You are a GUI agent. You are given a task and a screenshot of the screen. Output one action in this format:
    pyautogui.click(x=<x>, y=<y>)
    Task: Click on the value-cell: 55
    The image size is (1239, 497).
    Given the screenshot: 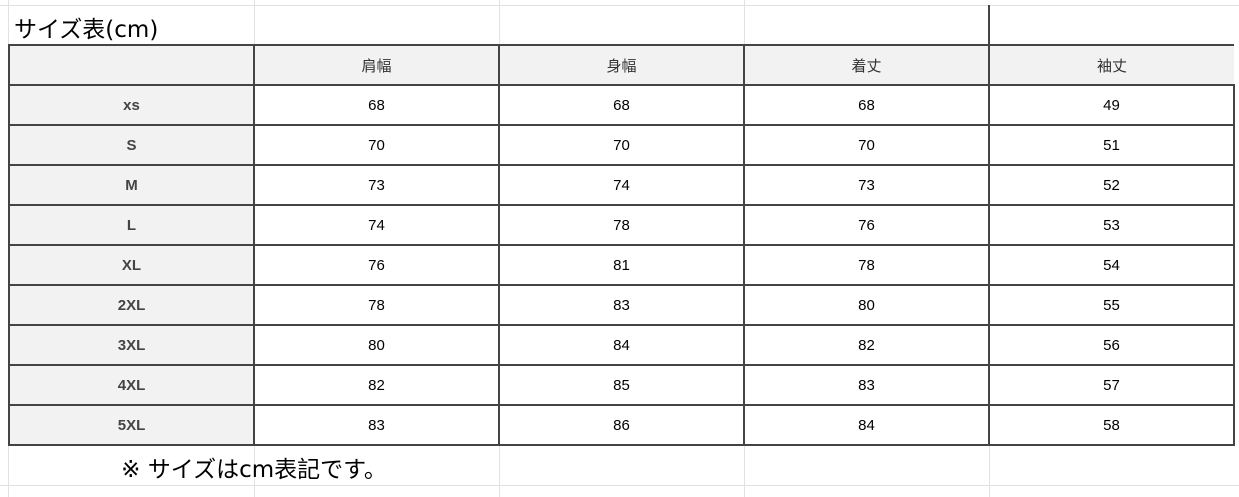 What is the action you would take?
    pyautogui.click(x=1111, y=305)
    